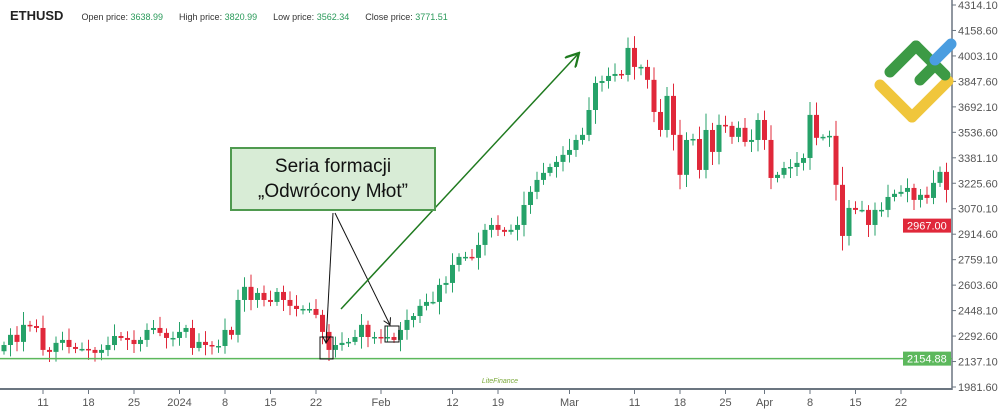 The image size is (1000, 411). I want to click on watermark-logo: LiteFinance, so click(500, 381).